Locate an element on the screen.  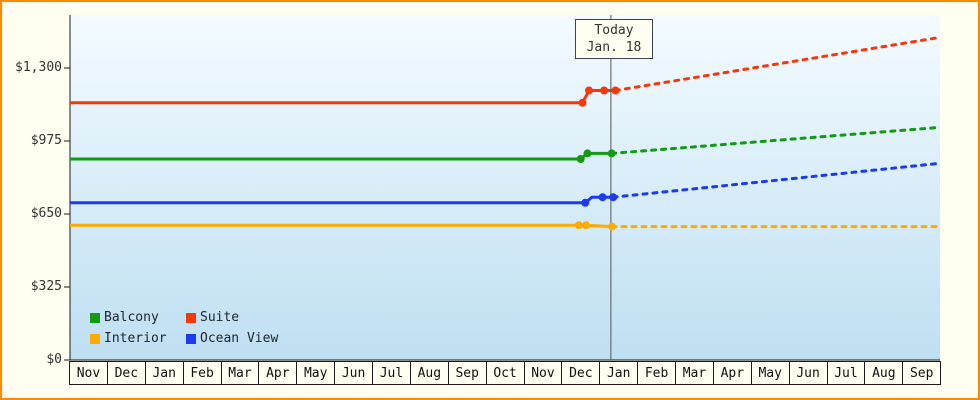
legend-item: Balcony is located at coordinates (138, 317).